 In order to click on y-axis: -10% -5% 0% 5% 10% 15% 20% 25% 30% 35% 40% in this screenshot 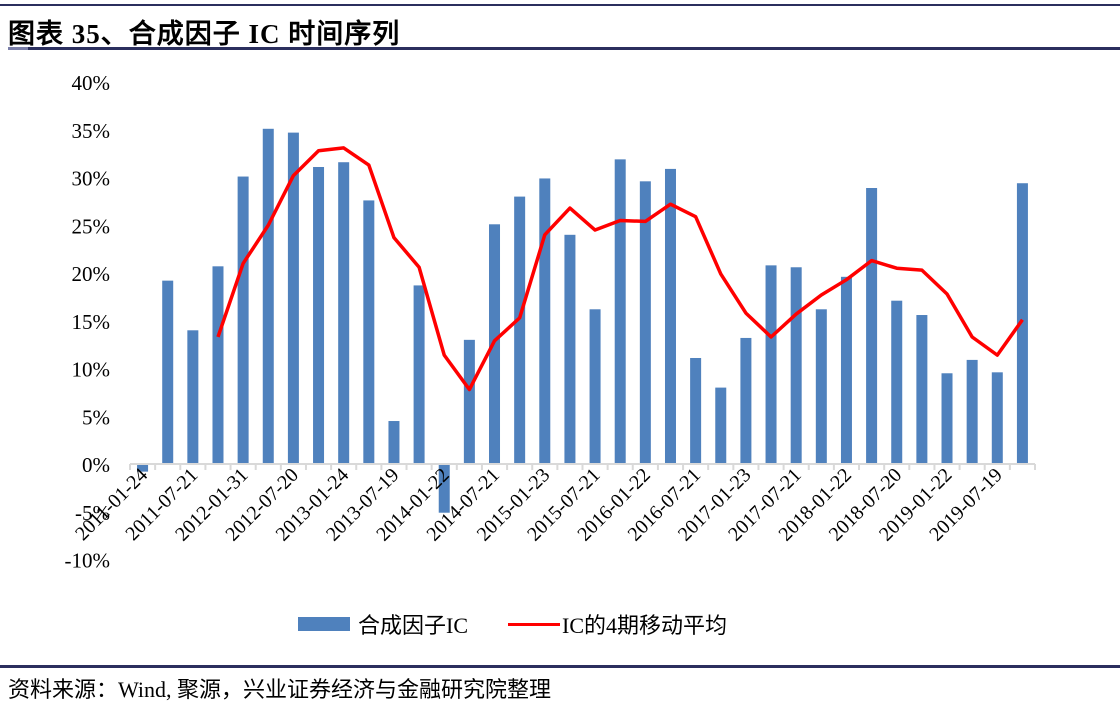, I will do `click(88, 322)`.